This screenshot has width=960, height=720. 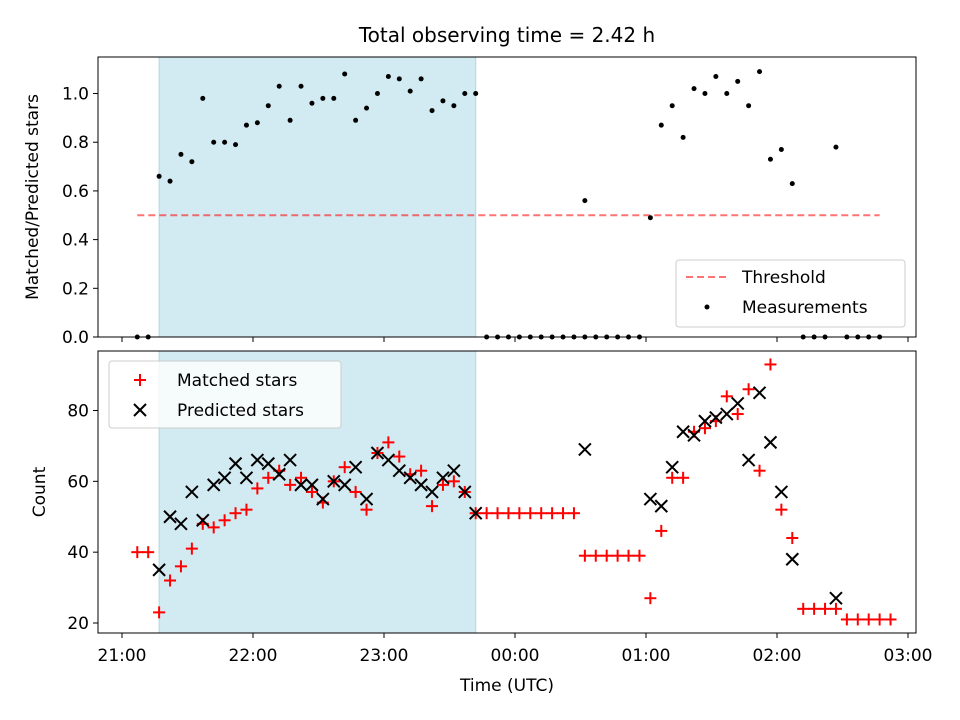 What do you see at coordinates (80, 216) in the screenshot?
I see `top-y-ticks: 0.0 0.2 0.4 0.6 0.8 1.0` at bounding box center [80, 216].